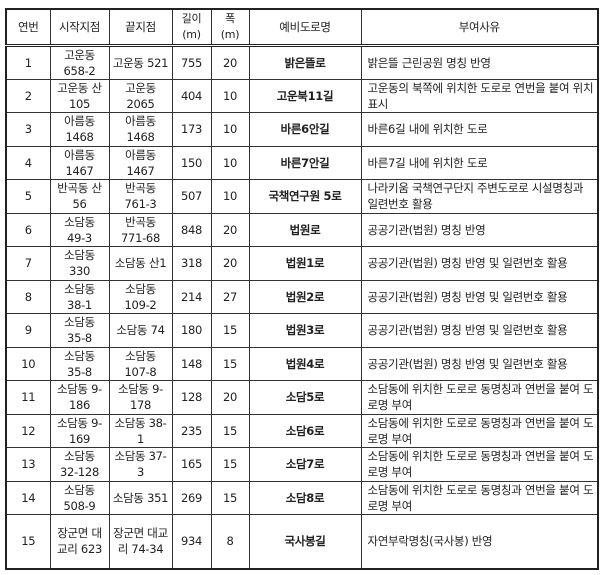 Image resolution: width=600 pixels, height=575 pixels. Describe the element at coordinates (305, 430) in the screenshot. I see `cell-road-name: 소담6로` at that location.